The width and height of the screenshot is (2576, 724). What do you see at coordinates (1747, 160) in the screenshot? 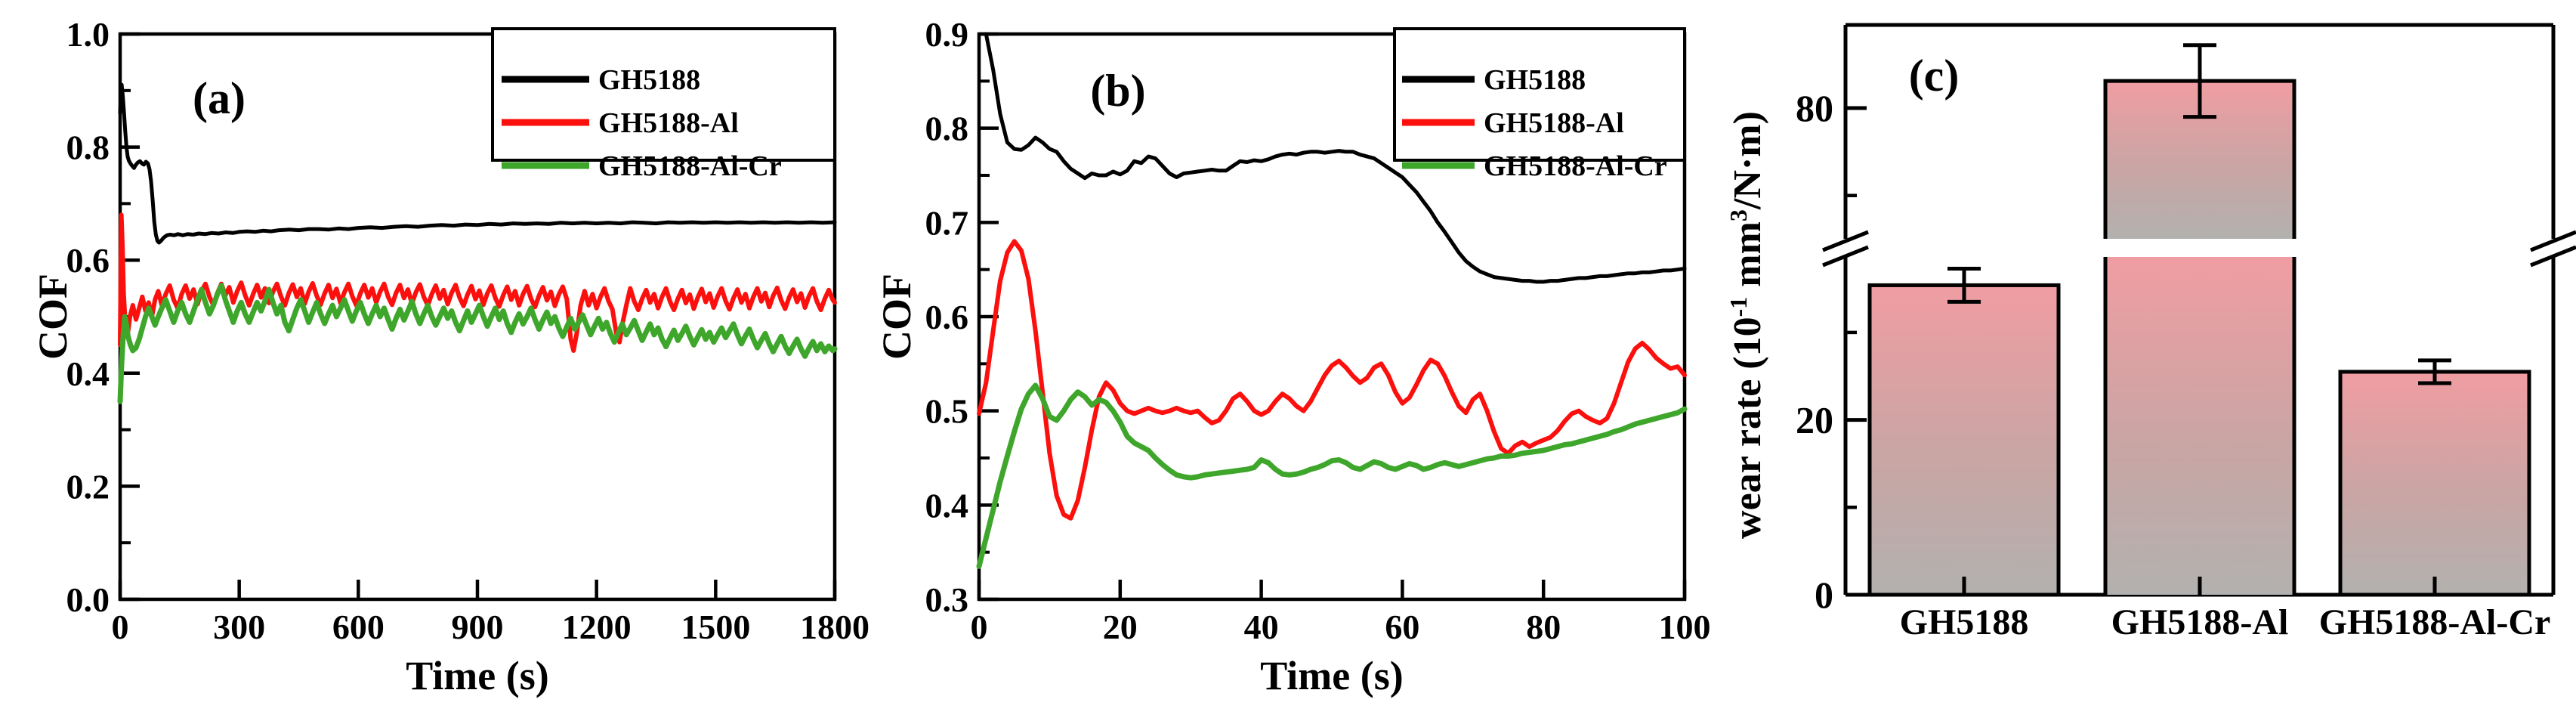
I see `c-ylabel-base3: /N·m)` at bounding box center [1747, 160].